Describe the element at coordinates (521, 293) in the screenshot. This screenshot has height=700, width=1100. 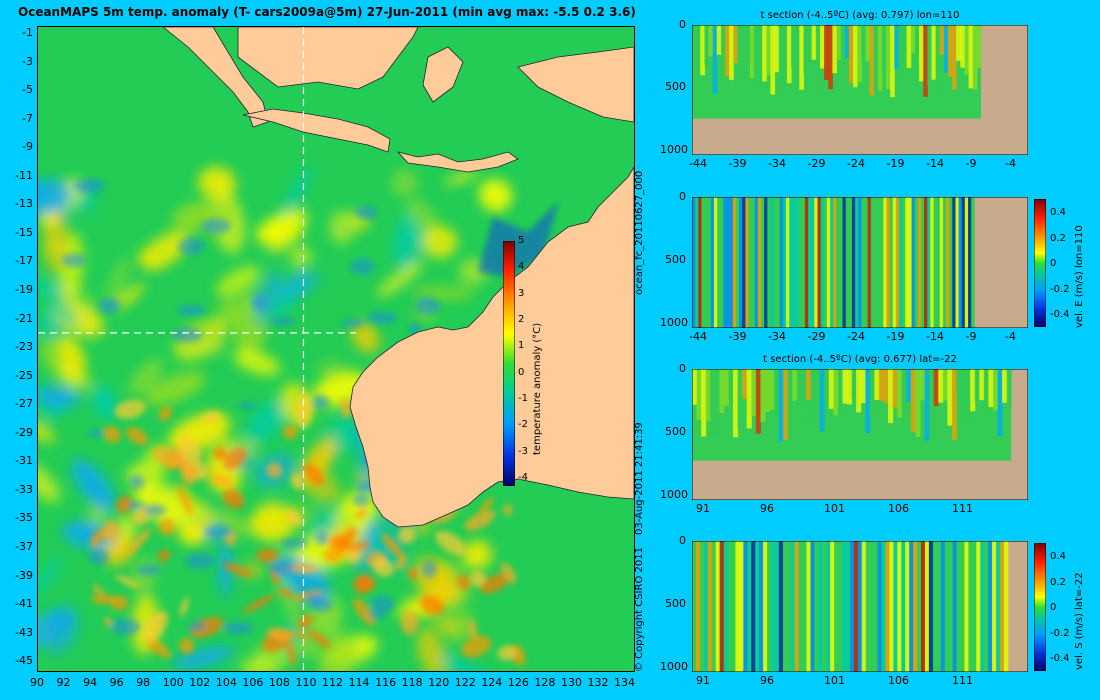
I see `colorbar-tick: 3` at that location.